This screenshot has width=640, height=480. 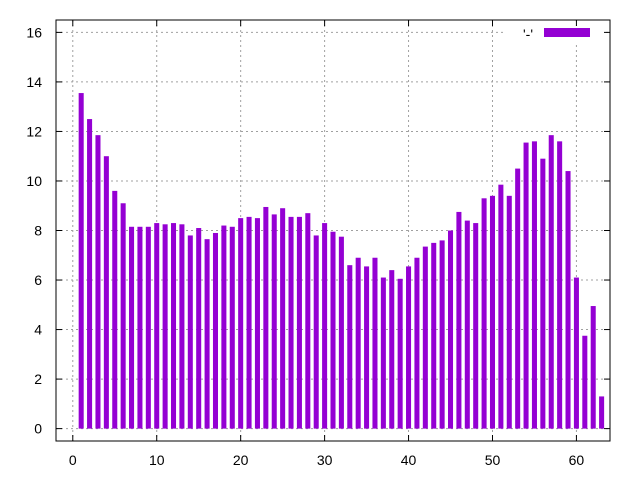 I want to click on y-tick-label: 8, so click(x=38, y=231).